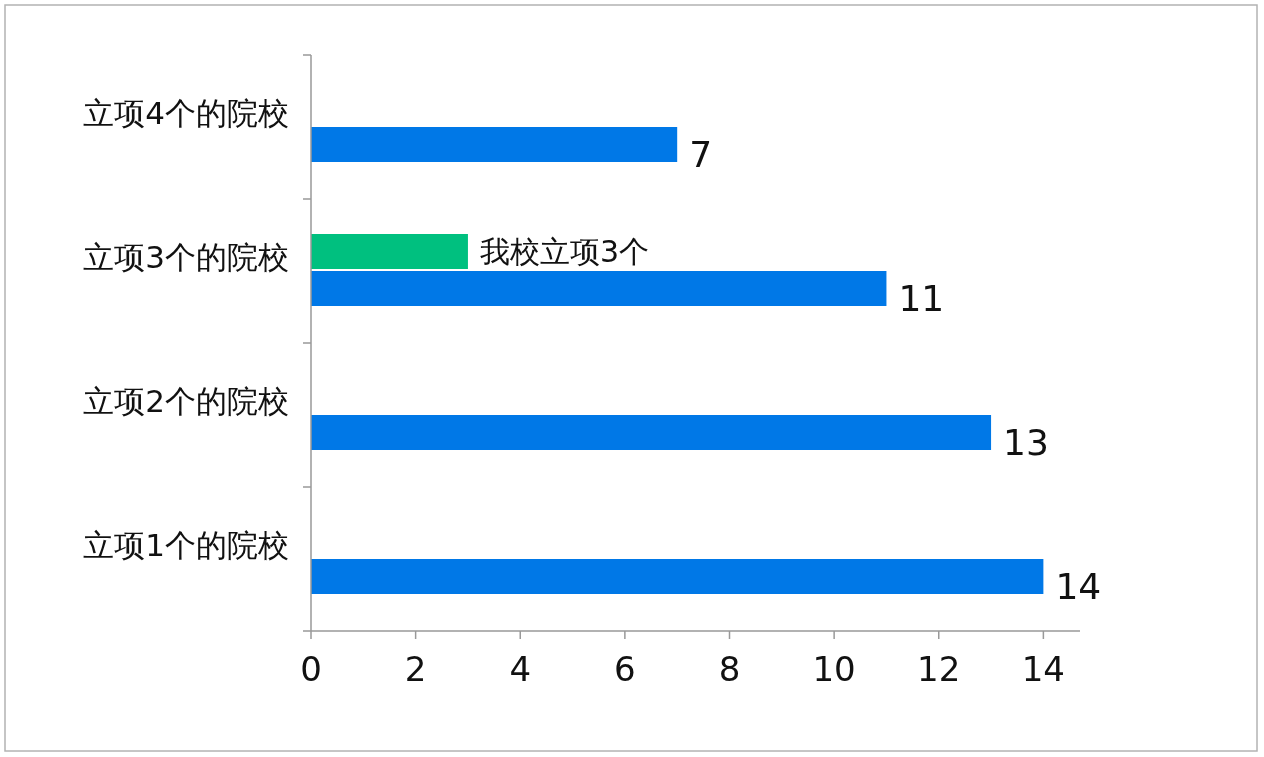 The width and height of the screenshot is (1264, 757). What do you see at coordinates (415, 669) in the screenshot?
I see `x-tick-label: 2` at bounding box center [415, 669].